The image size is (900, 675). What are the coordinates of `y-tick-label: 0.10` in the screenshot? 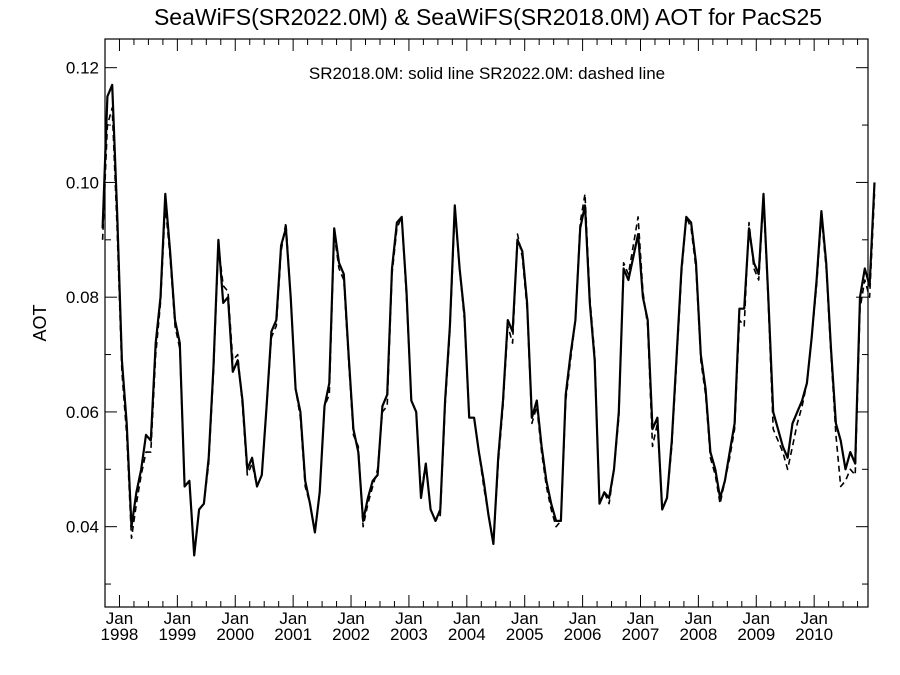 It's located at (82, 182).